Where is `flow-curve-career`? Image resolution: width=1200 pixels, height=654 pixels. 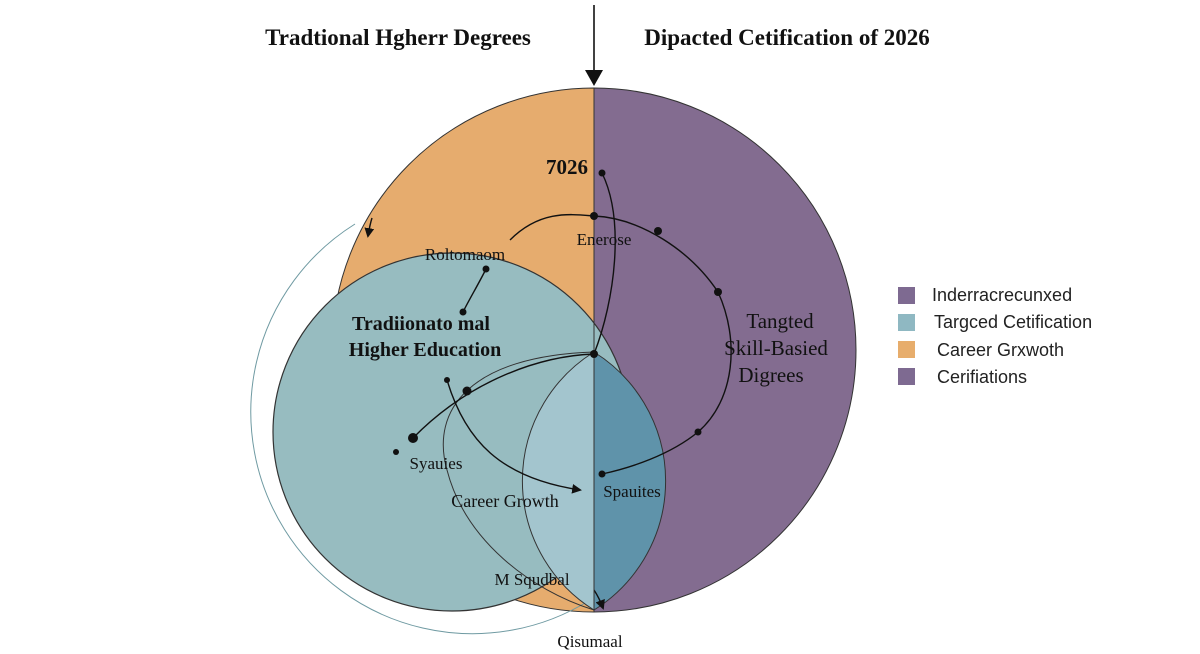
flow-curve-career is located at coordinates (514, 436).